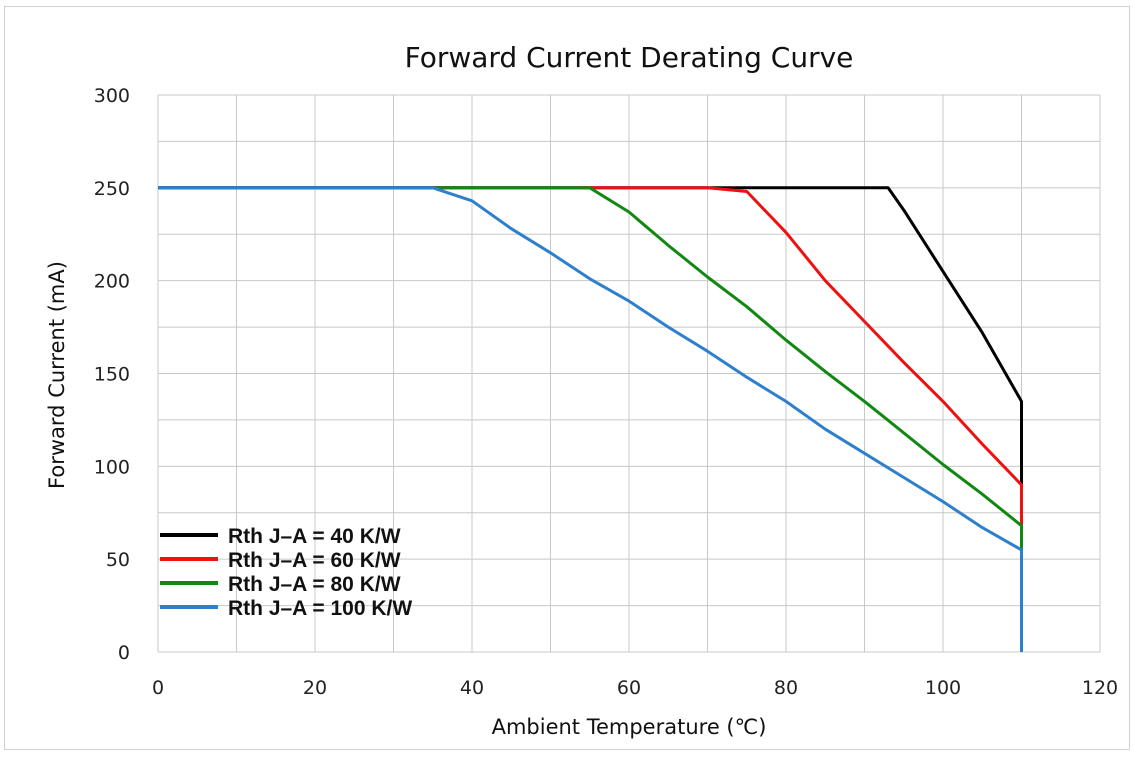  Describe the element at coordinates (124, 653) in the screenshot. I see `y-tick-label: 0` at that location.